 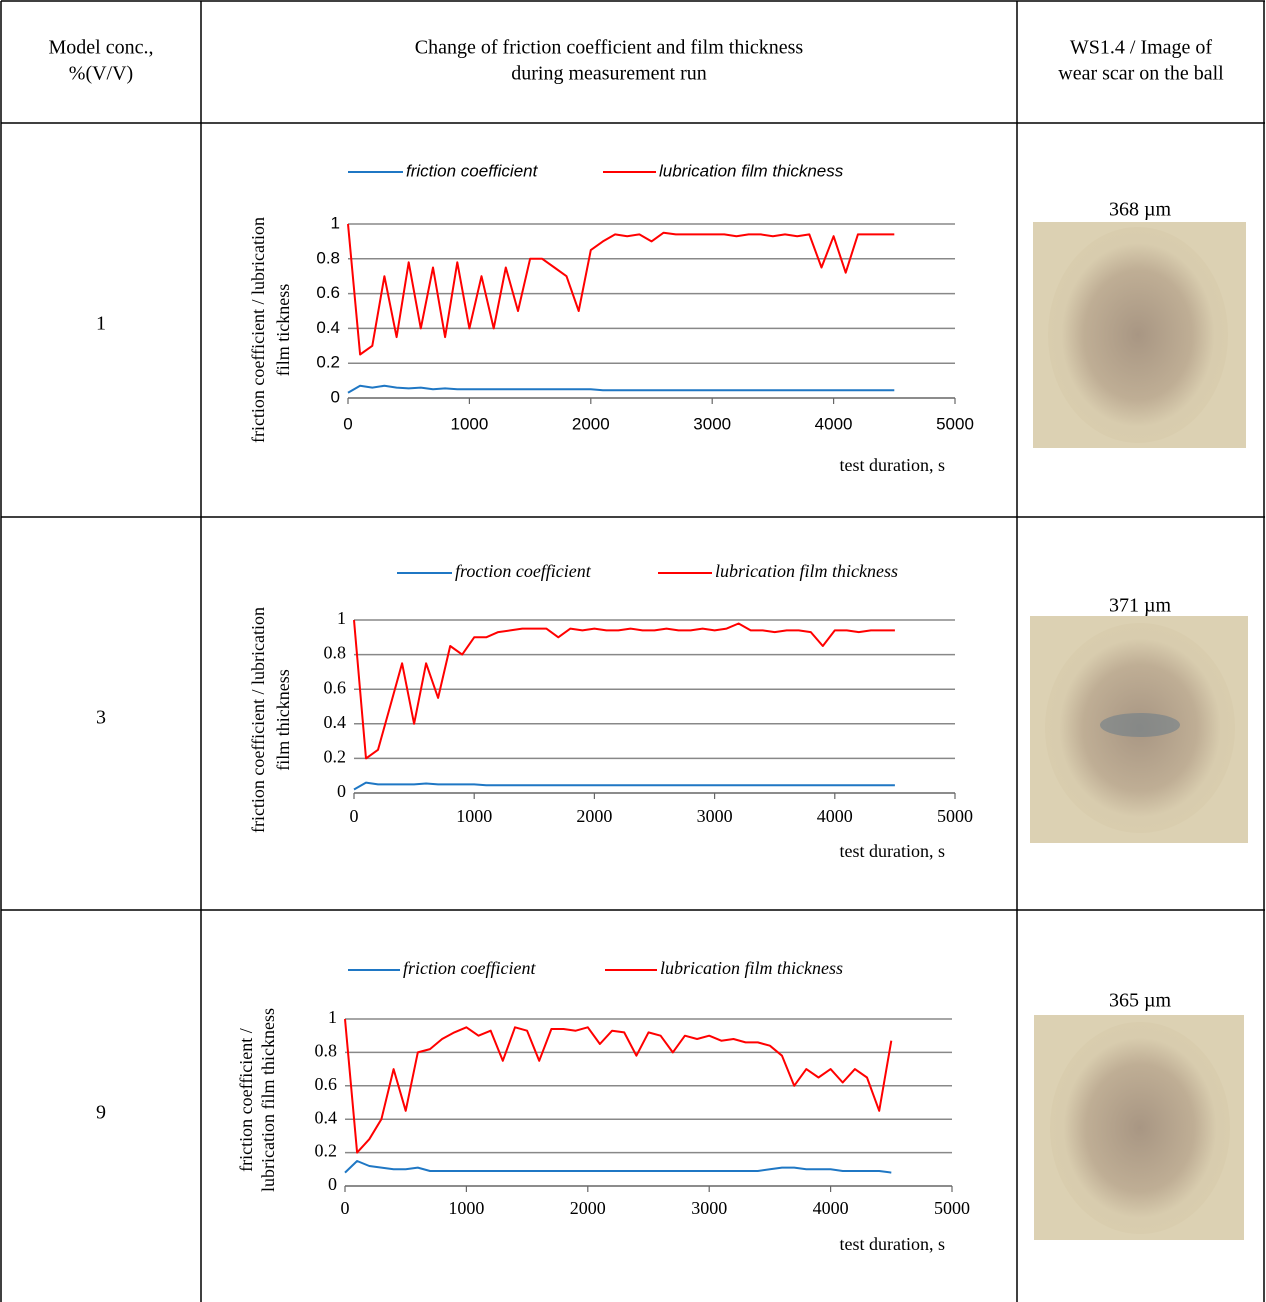 I want to click on y-axis-title: friction coefficient /, so click(x=246, y=1100).